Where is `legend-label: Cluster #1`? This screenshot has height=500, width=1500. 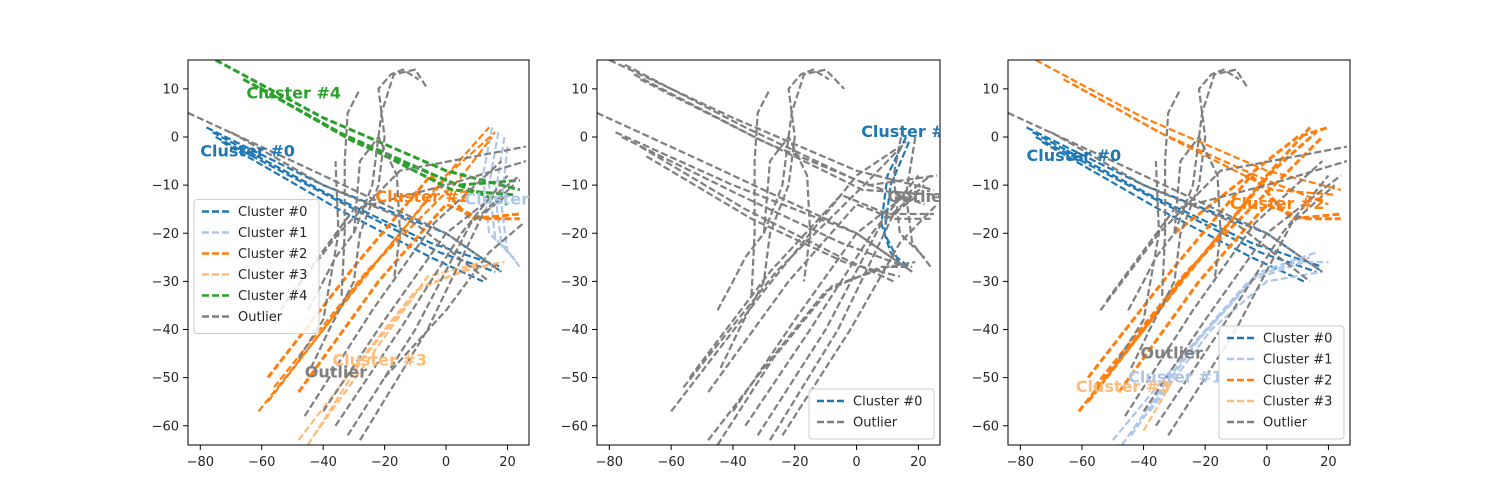
legend-label: Cluster #1 is located at coordinates (272, 233).